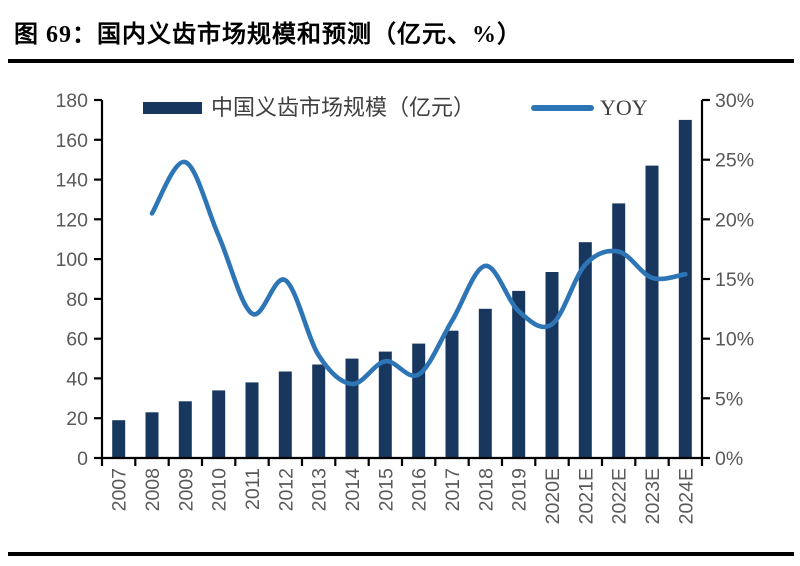  I want to click on title-divider, so click(401, 61).